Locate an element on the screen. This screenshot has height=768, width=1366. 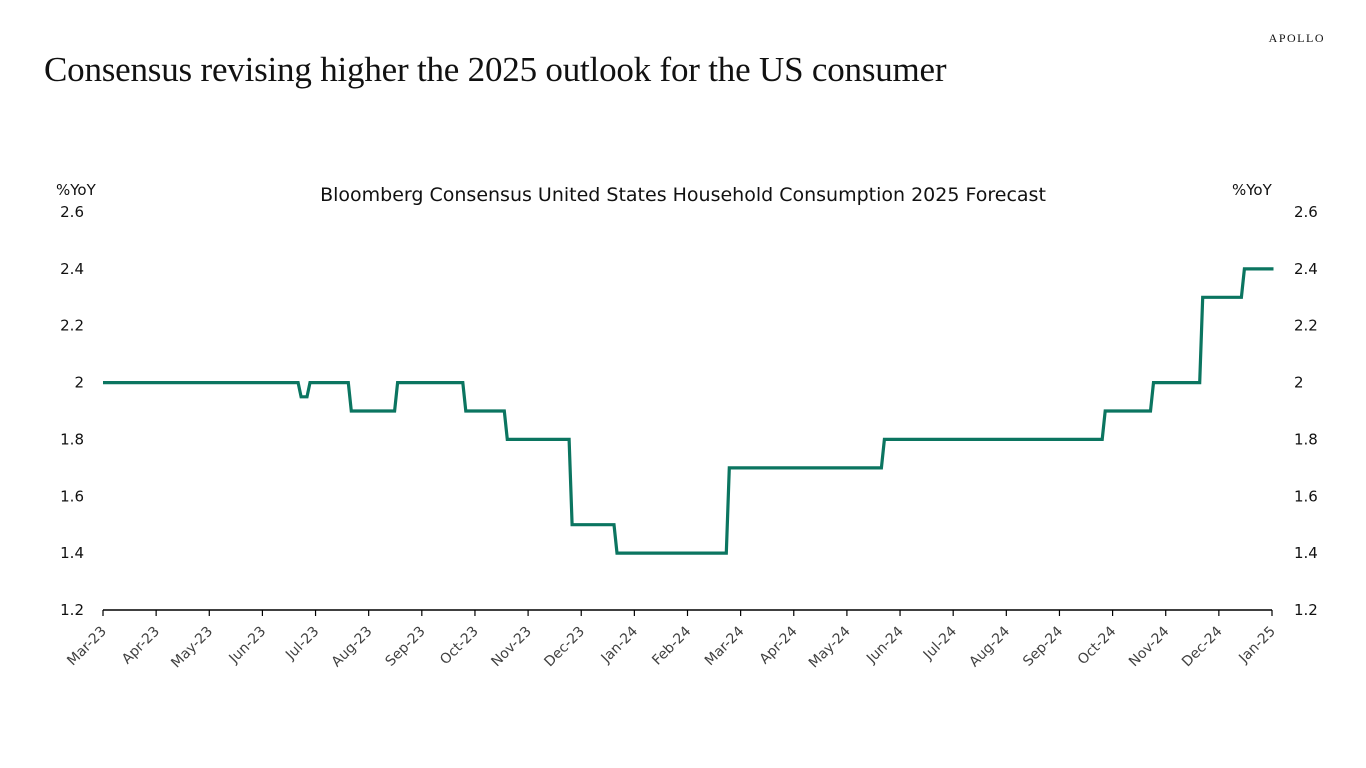
y-tick-label-left: 2.2 is located at coordinates (72, 326).